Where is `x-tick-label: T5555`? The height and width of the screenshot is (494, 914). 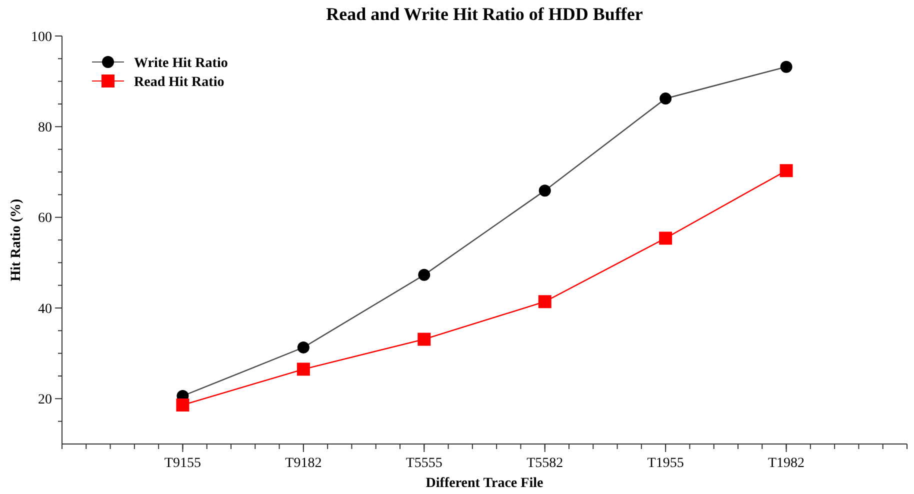 x-tick-label: T5555 is located at coordinates (424, 463).